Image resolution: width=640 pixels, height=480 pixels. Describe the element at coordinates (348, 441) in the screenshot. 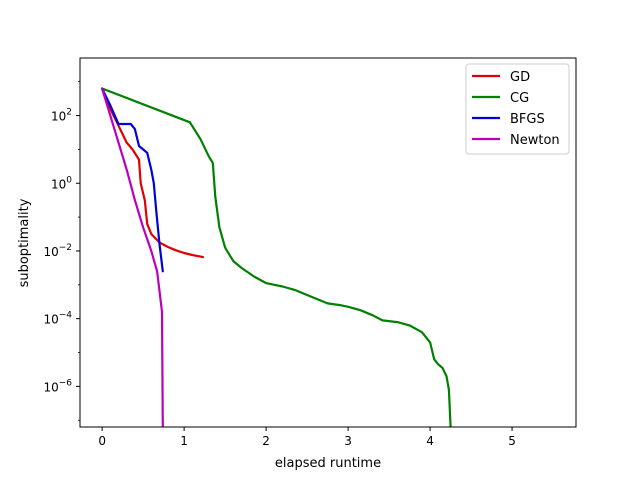

I see `x-tick-label: 3` at that location.